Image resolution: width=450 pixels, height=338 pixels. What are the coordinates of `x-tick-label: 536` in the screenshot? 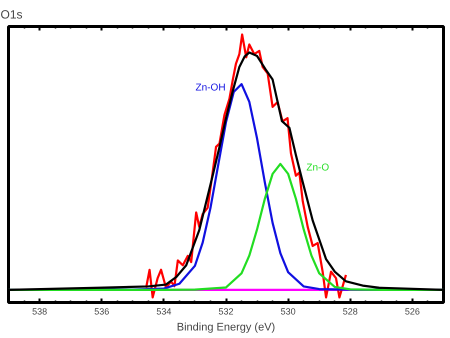 It's located at (102, 311).